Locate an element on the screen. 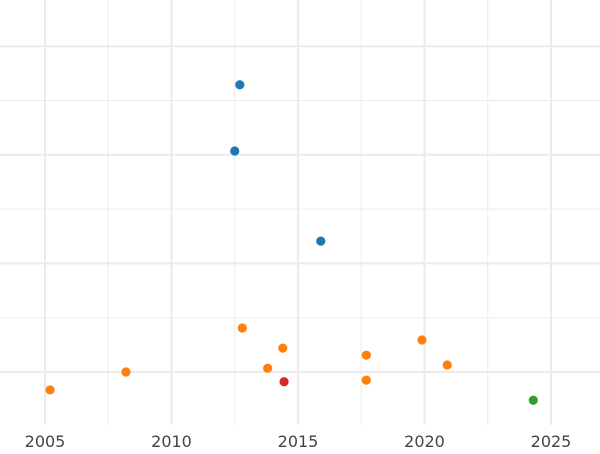 The height and width of the screenshot is (454, 600). x-axis-tick-labels: 2005 2010 2015 2020 2025 is located at coordinates (298, 441).